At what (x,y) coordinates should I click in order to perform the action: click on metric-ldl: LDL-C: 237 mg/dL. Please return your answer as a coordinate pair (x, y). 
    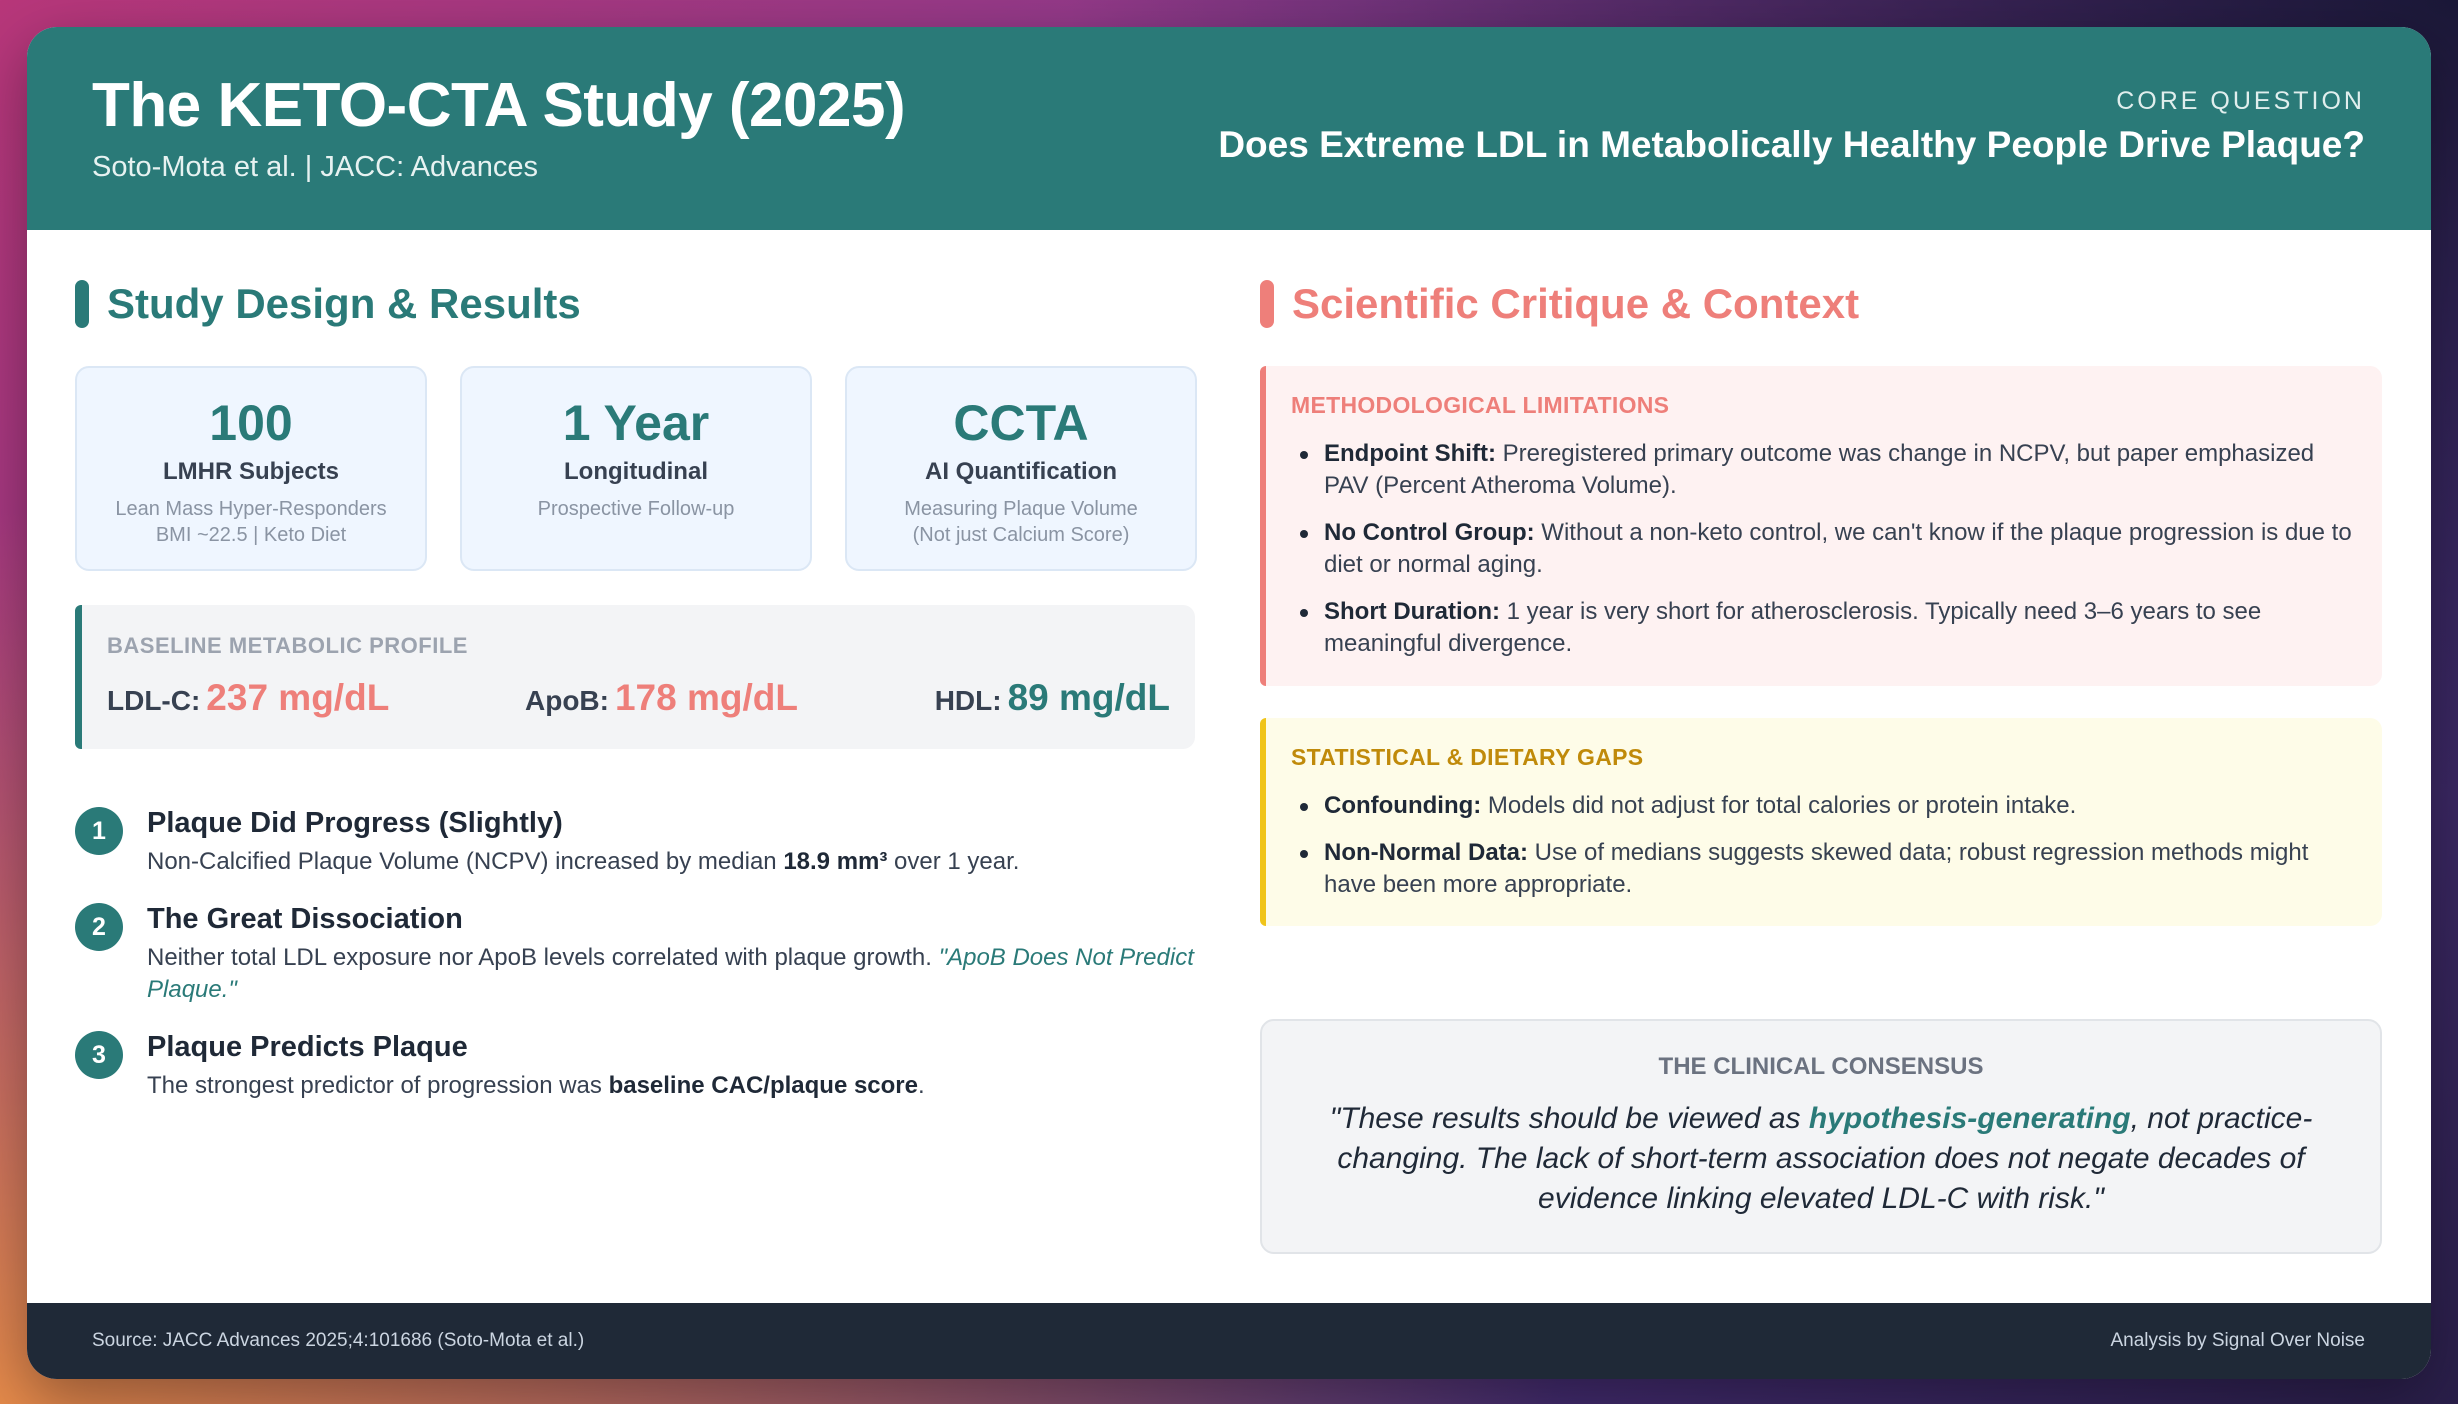
    Looking at the image, I should click on (248, 698).